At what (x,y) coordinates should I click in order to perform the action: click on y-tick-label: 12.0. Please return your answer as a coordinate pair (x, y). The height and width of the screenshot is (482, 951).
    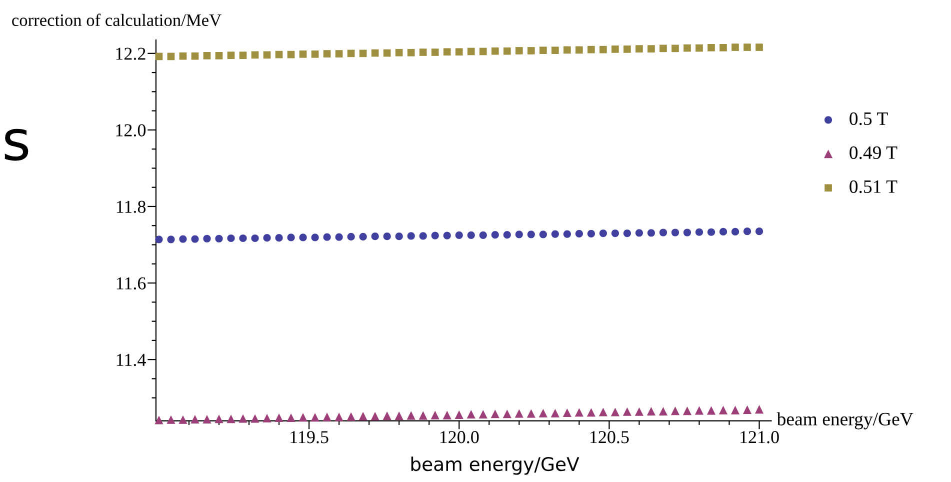
    Looking at the image, I should click on (131, 130).